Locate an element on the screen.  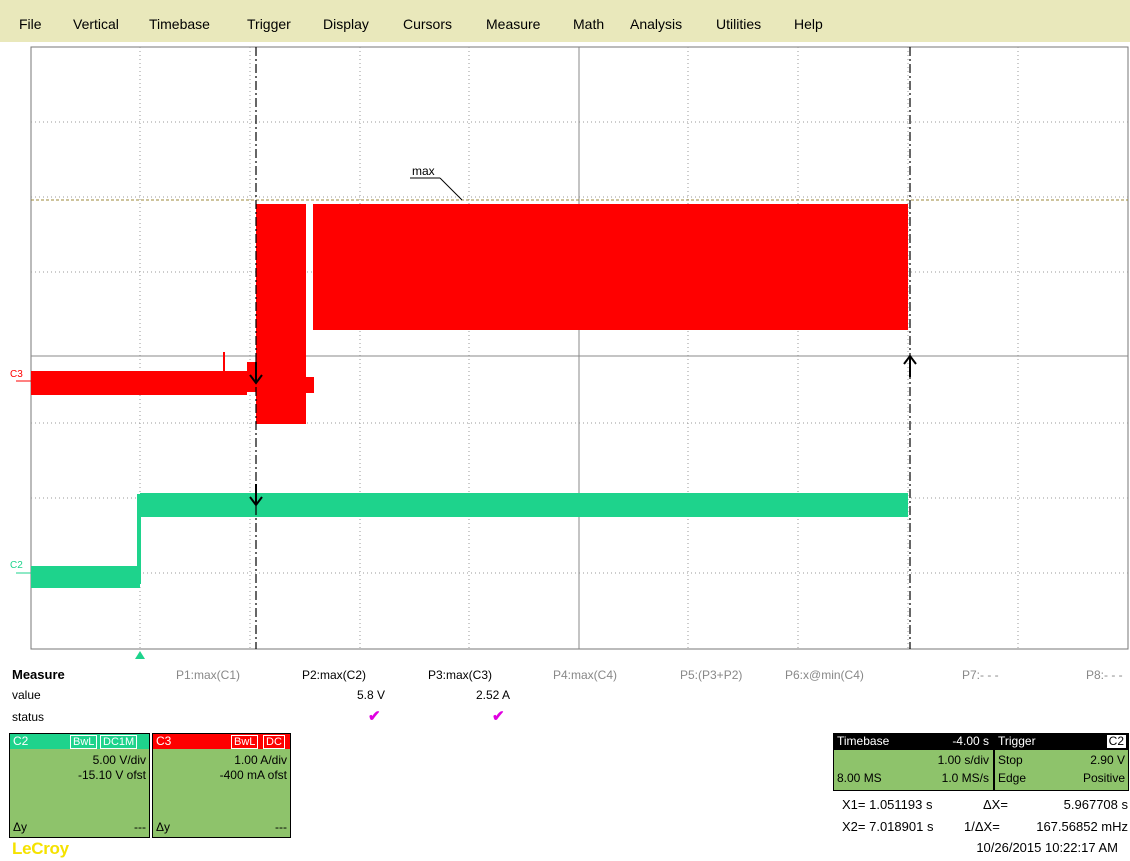
cursor-inv-label: 1/ΔX= is located at coordinates (982, 826).